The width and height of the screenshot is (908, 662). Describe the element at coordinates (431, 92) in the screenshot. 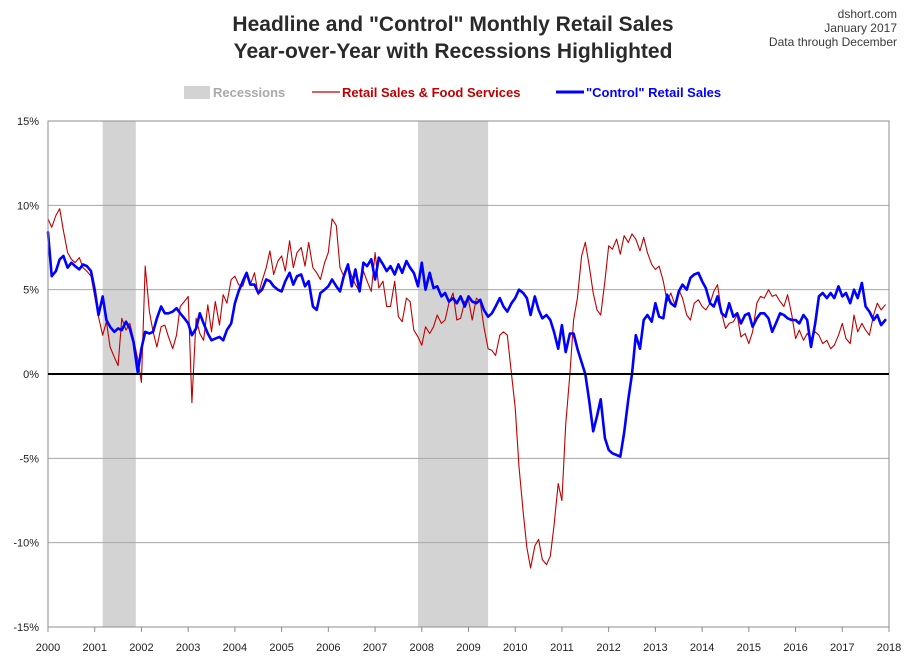

I see `legend-label-retail-sales: Retail Sales & Food Services` at that location.